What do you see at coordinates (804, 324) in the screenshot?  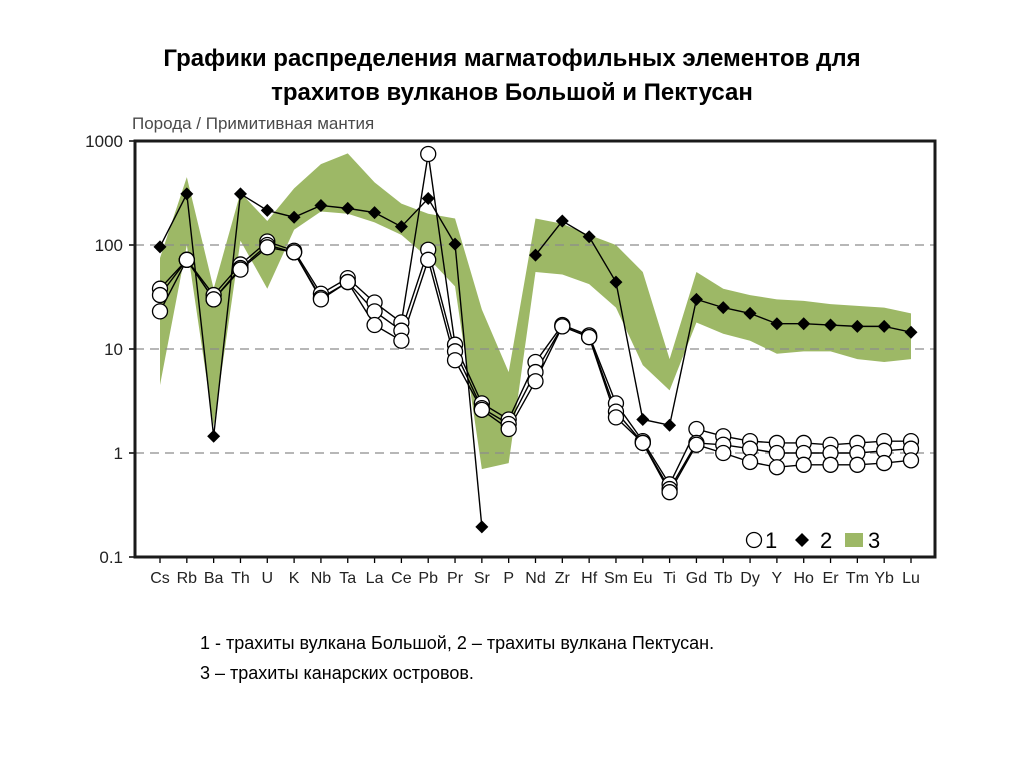 I see `point-s3-Ho` at bounding box center [804, 324].